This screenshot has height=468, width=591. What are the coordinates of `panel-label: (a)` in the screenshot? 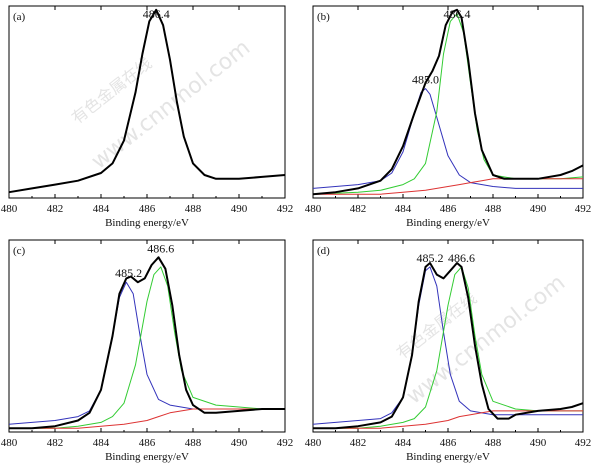 It's located at (19, 17).